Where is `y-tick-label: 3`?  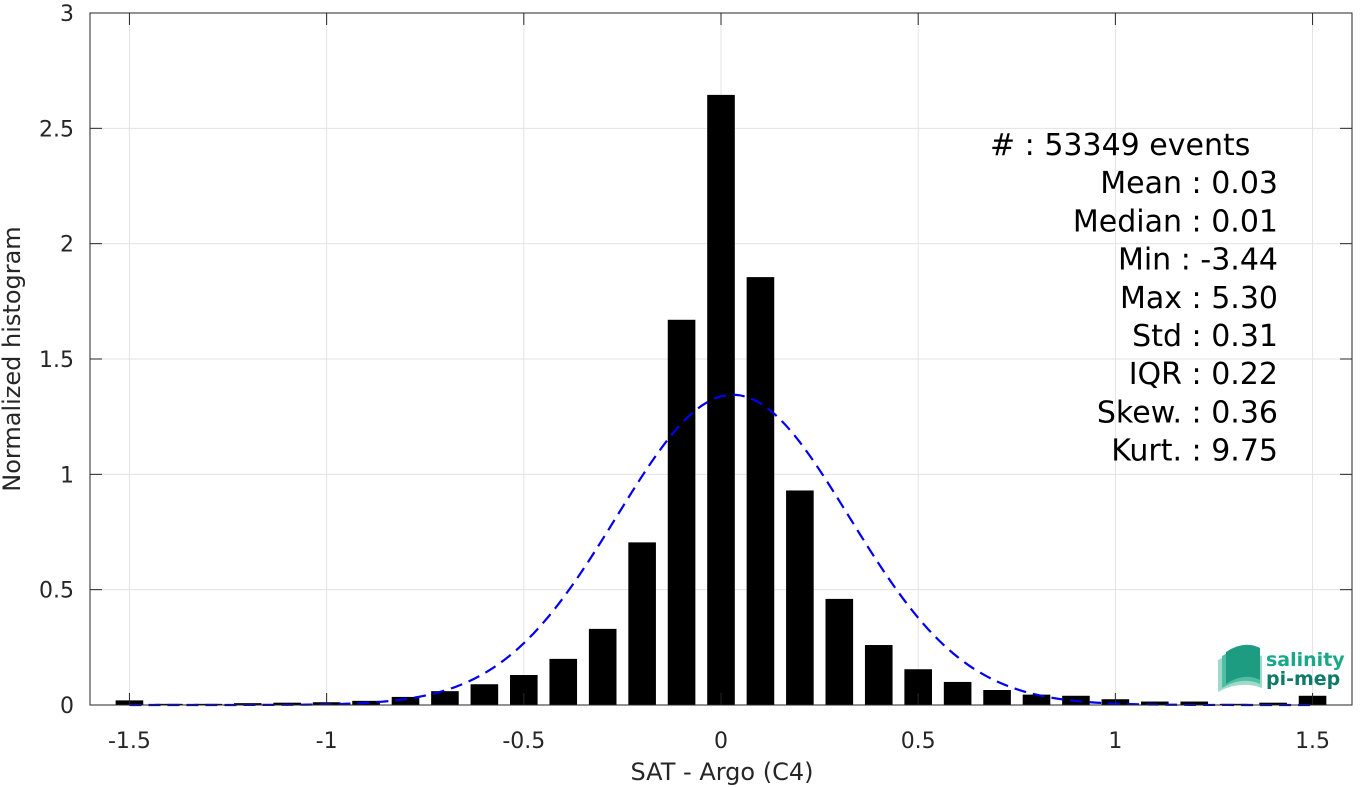
y-tick-label: 3 is located at coordinates (67, 14).